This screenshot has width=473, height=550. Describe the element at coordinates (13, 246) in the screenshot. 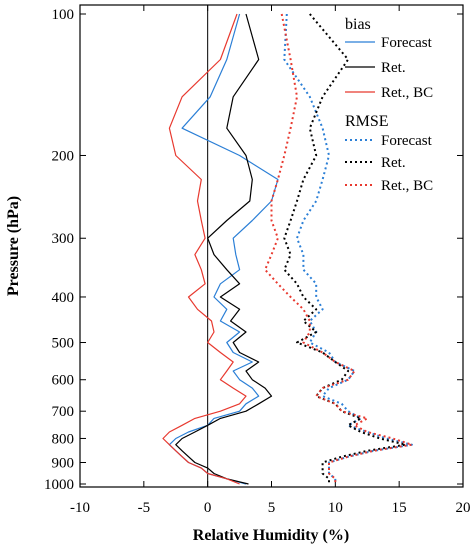

I see `y-axis-title: Pressure (hPa)` at that location.